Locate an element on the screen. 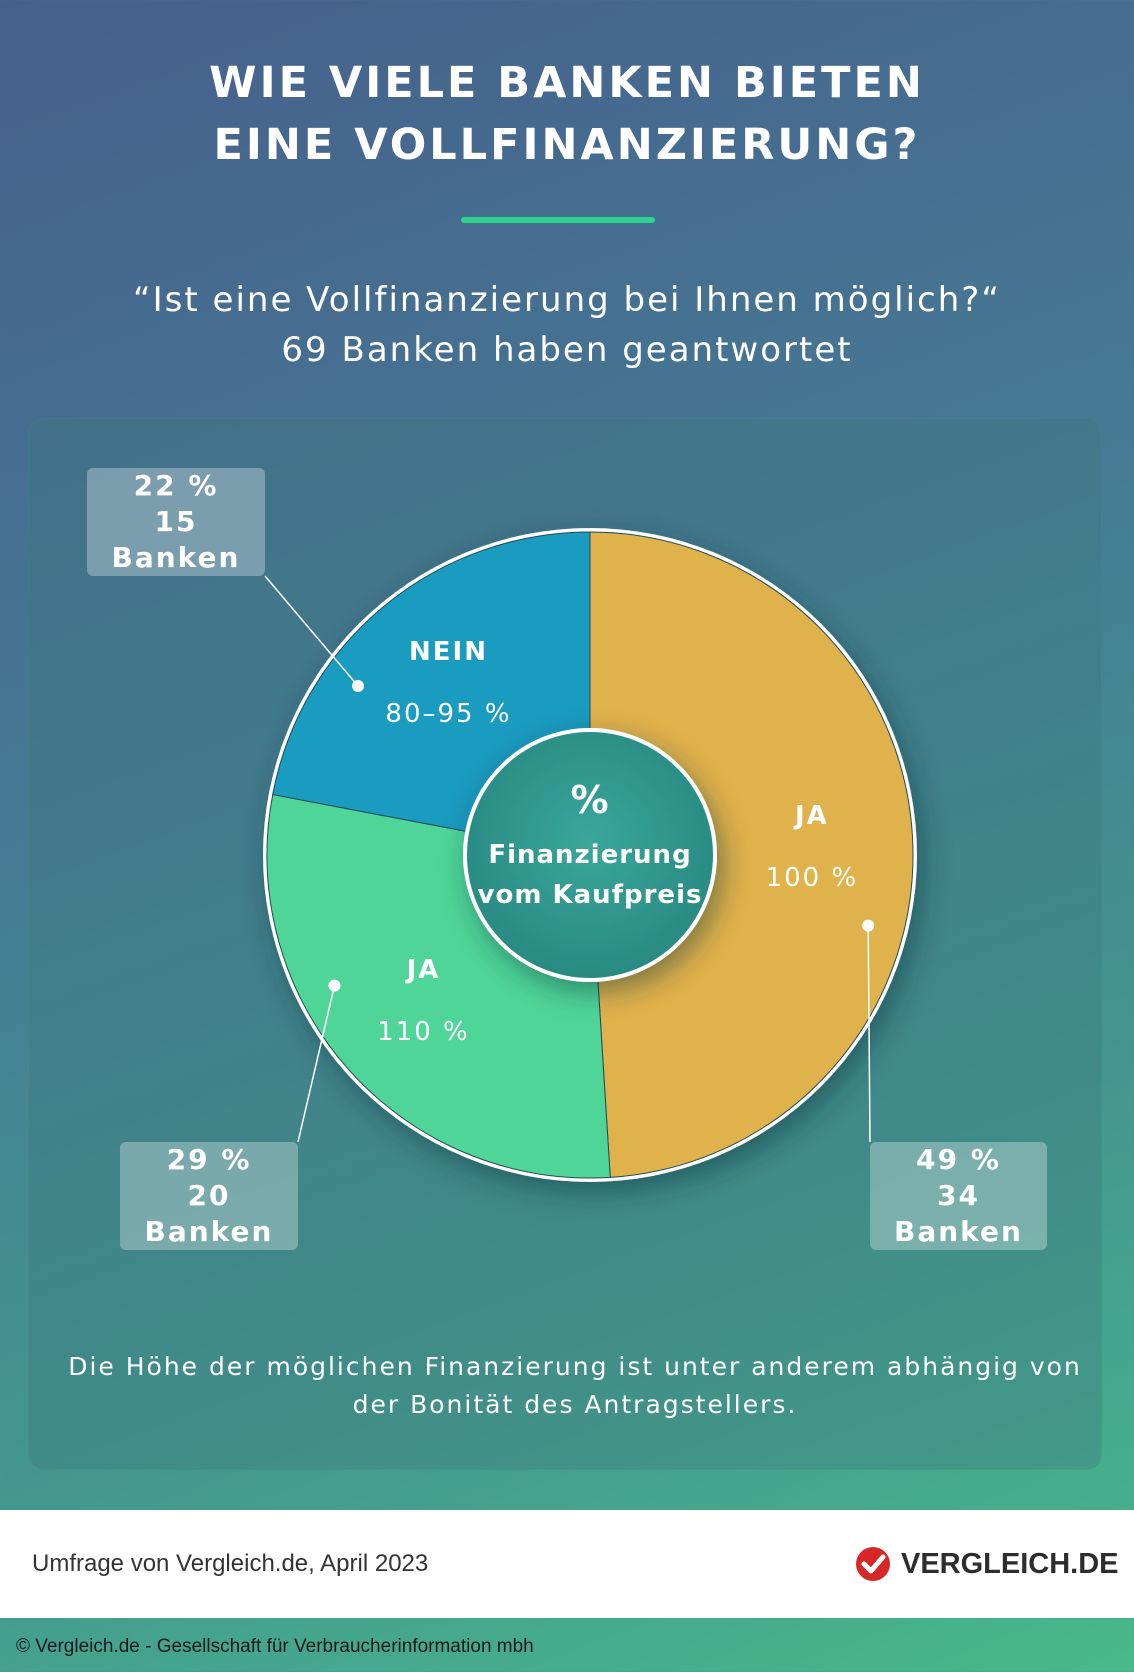  slice-nein-leader-dot is located at coordinates (358, 685).